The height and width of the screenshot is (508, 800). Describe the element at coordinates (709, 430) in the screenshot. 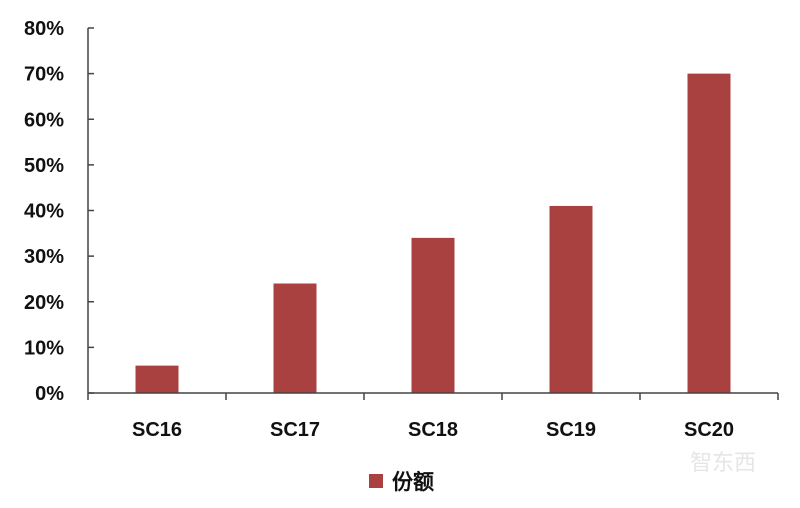

I see `x-tick-label: SC20` at that location.